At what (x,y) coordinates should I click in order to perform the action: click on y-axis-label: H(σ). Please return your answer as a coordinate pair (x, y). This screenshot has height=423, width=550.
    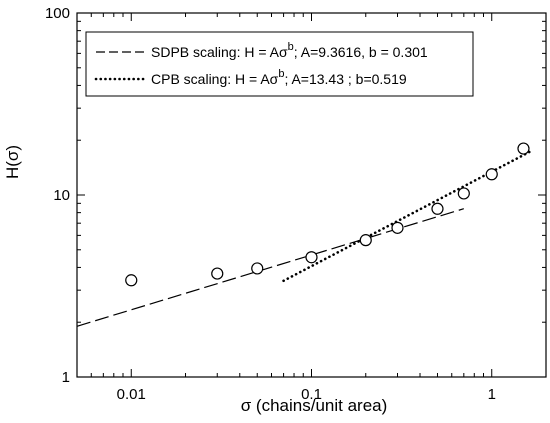
    Looking at the image, I should click on (12, 162).